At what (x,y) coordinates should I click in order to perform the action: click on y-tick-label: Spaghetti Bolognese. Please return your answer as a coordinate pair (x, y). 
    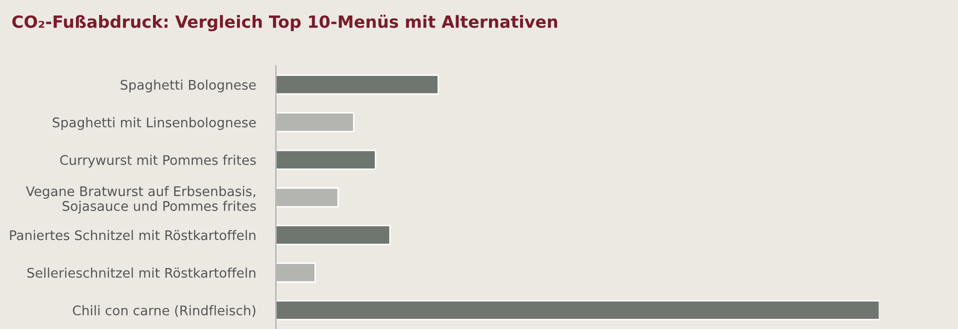
    Looking at the image, I should click on (188, 86).